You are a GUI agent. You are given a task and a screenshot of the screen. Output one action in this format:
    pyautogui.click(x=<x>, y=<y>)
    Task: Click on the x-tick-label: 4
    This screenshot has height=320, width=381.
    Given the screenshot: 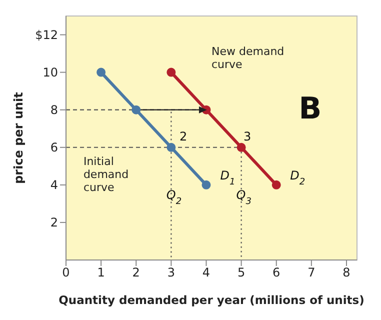 What is the action you would take?
    pyautogui.click(x=206, y=273)
    